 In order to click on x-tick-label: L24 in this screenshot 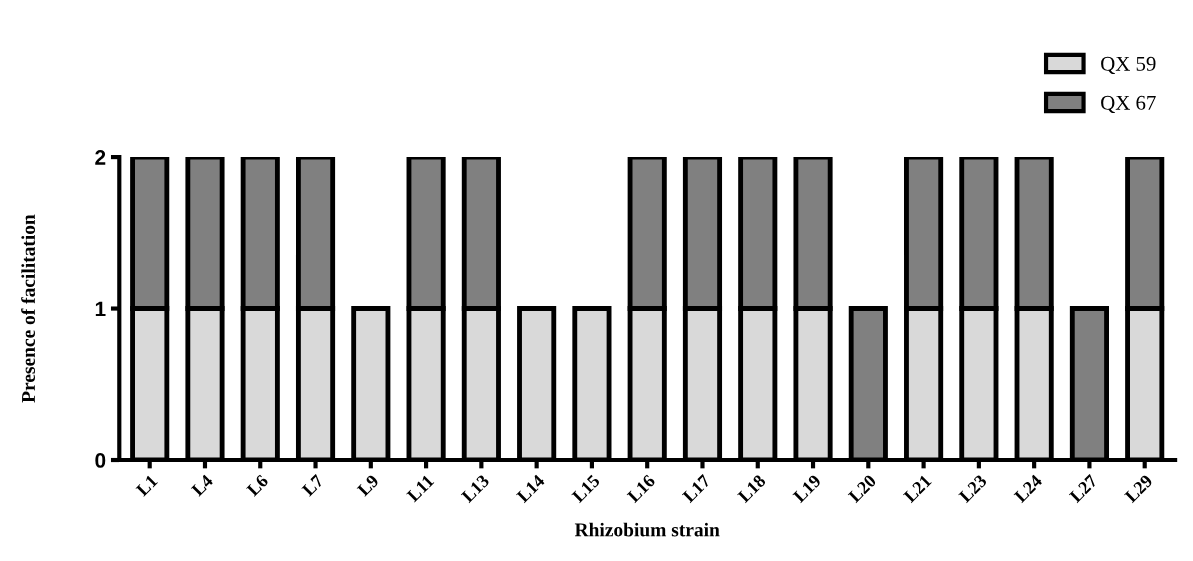, I will do `click(1028, 488)`.